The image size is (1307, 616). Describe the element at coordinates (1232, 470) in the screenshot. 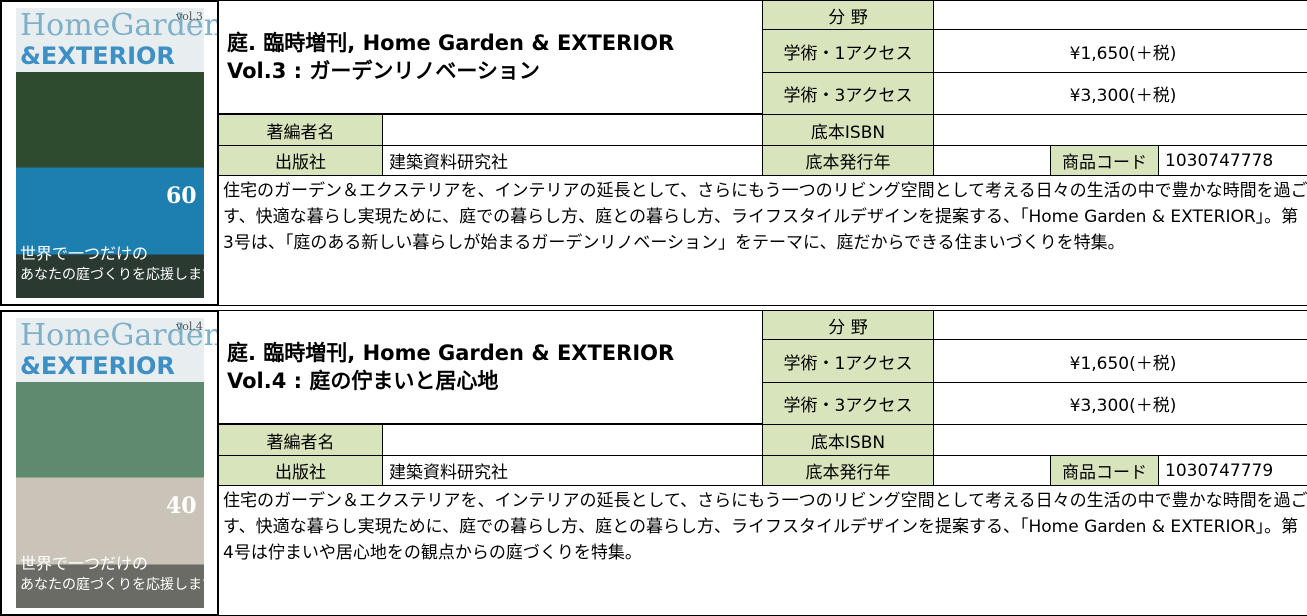

I see `code-value: 1030747779` at that location.